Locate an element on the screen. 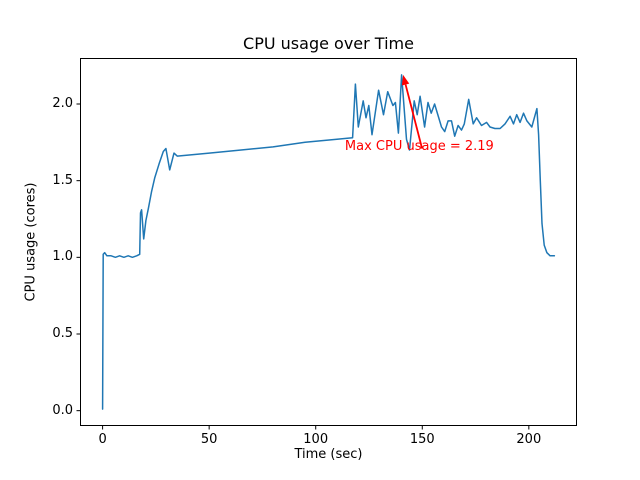 The height and width of the screenshot is (480, 640). max-annotation: Max CPU usage = 2.19 is located at coordinates (419, 146).